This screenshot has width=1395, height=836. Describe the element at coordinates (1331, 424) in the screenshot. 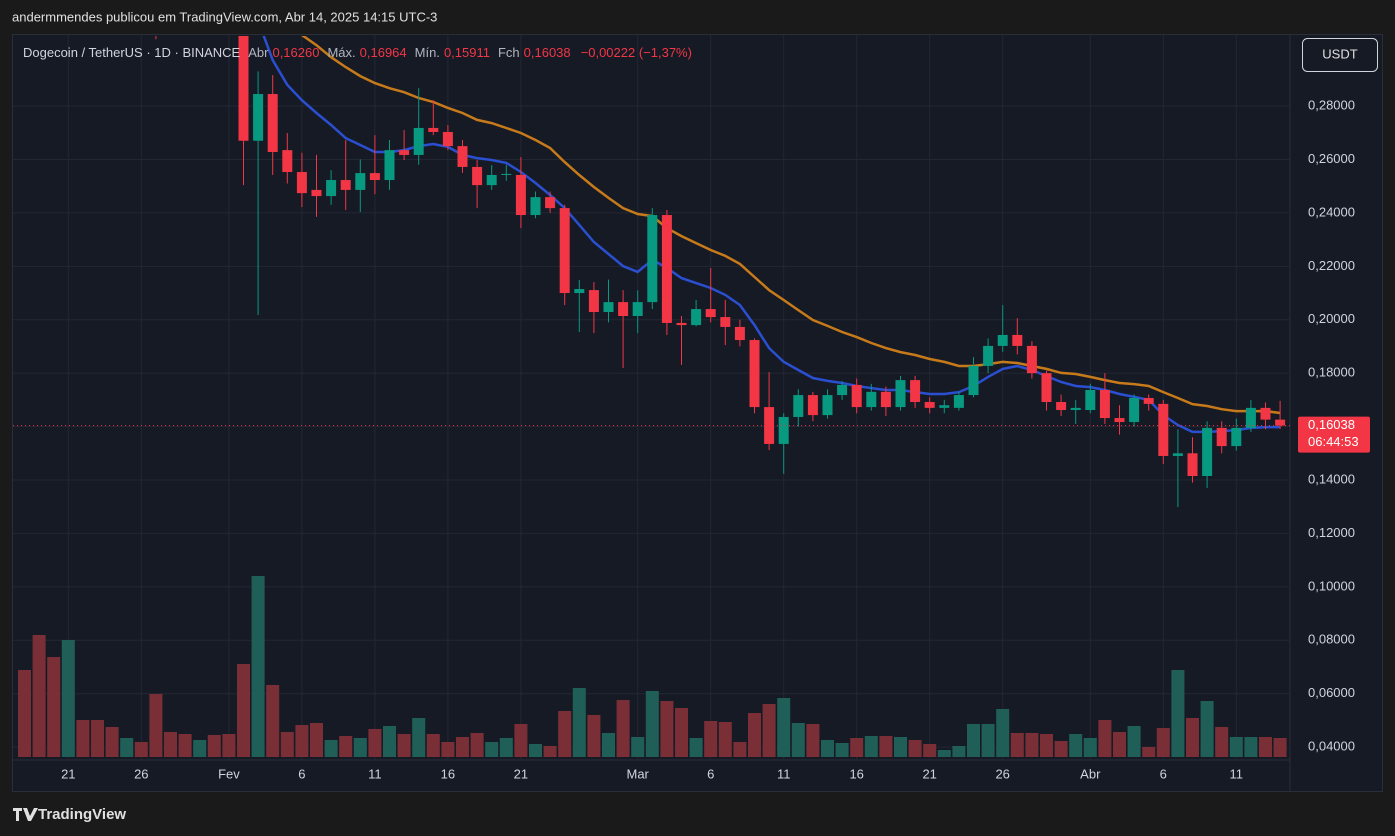

I see `last-price-label: 0,16038` at that location.